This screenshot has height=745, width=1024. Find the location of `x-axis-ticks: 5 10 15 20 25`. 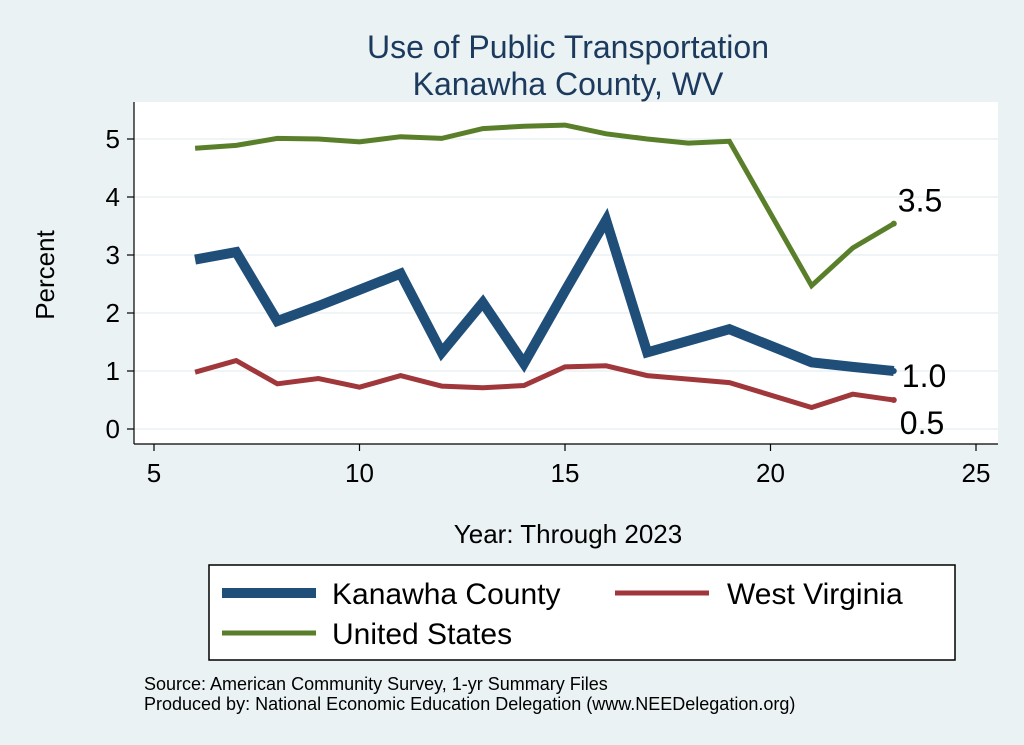

x-axis-ticks: 5 10 15 20 25 is located at coordinates (569, 466).